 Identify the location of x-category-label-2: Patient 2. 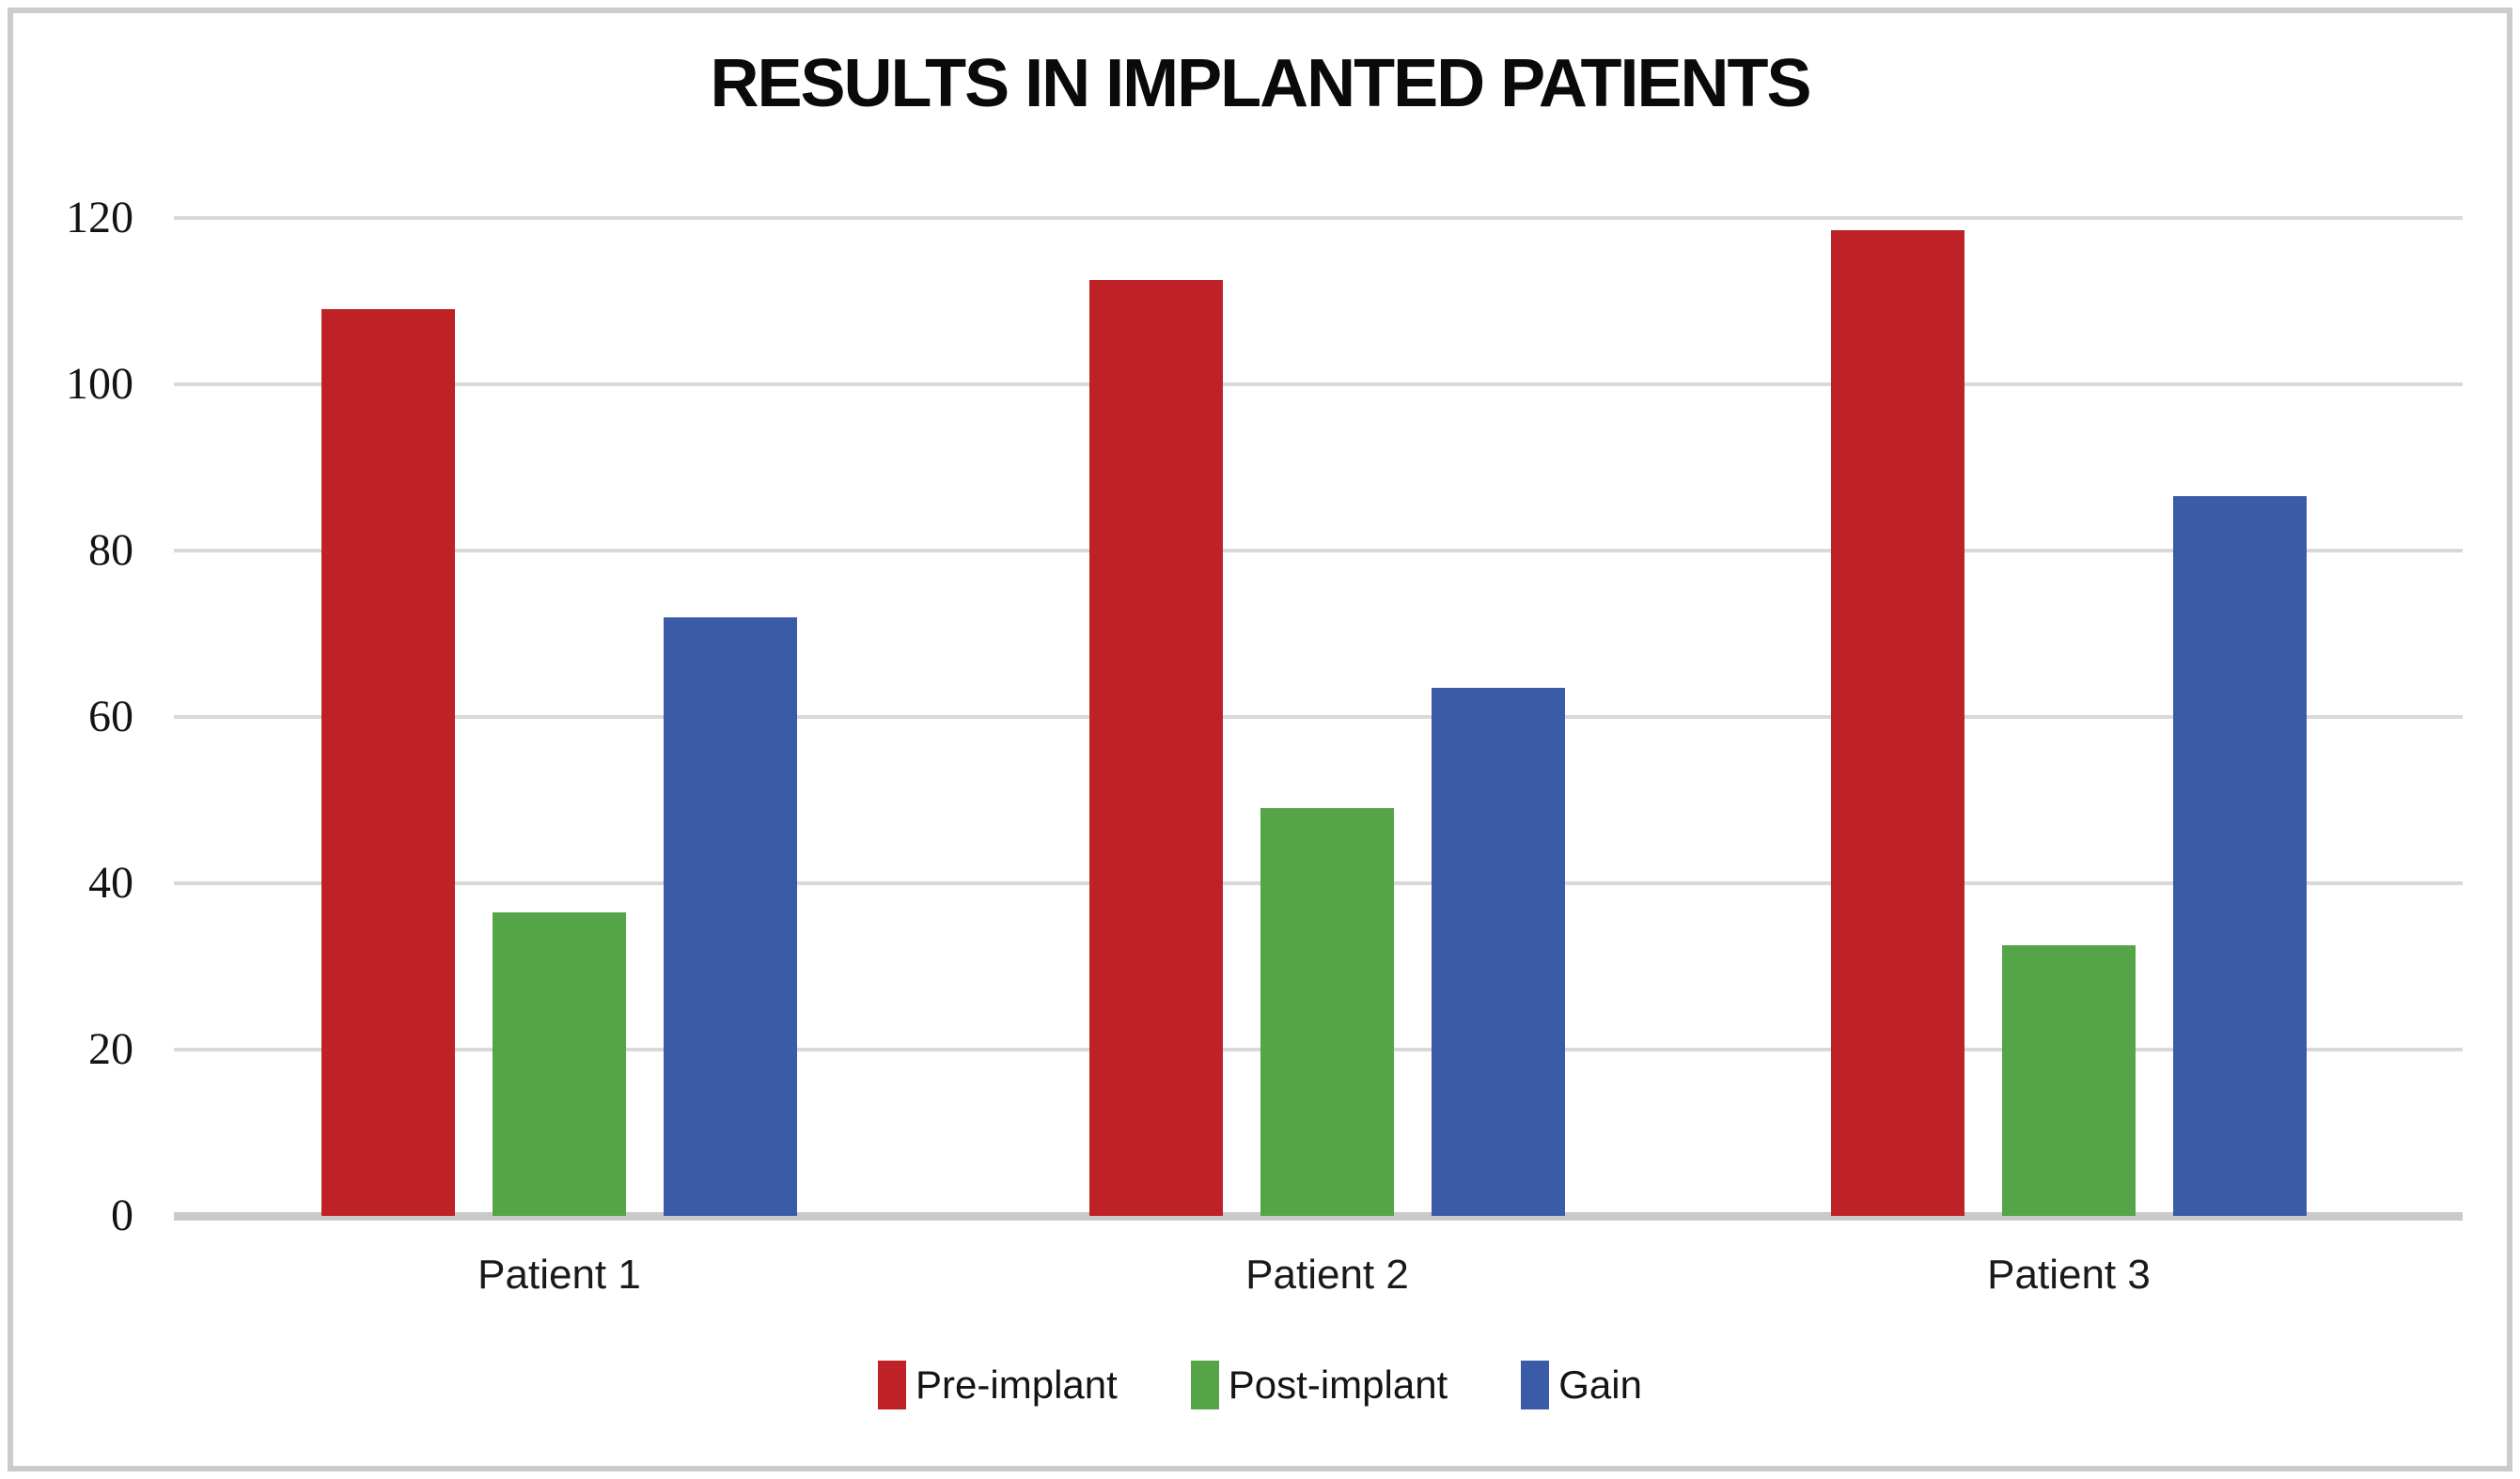
(1327, 1275).